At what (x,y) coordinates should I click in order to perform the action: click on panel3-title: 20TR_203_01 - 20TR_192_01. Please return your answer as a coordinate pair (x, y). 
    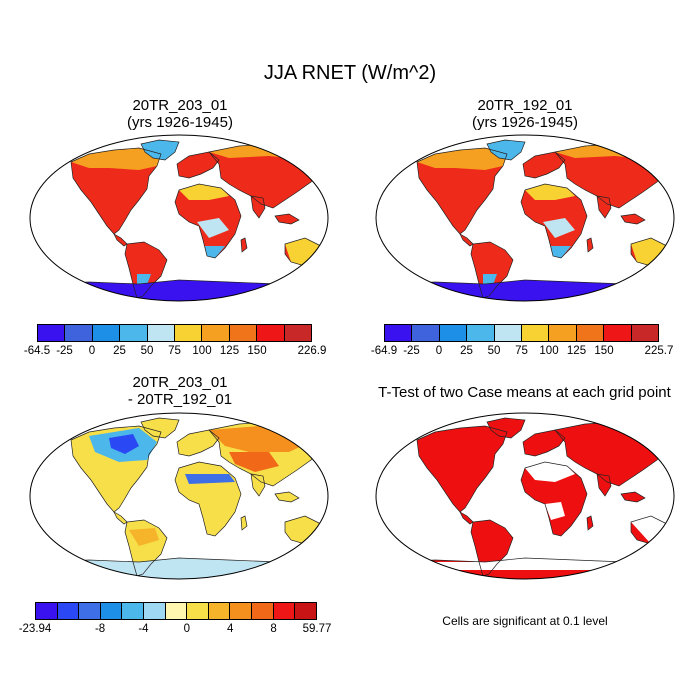
    Looking at the image, I should click on (180, 391).